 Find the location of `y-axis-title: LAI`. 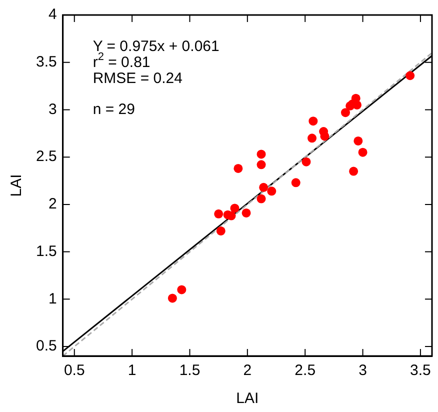

y-axis-title: LAI is located at coordinates (17, 185).